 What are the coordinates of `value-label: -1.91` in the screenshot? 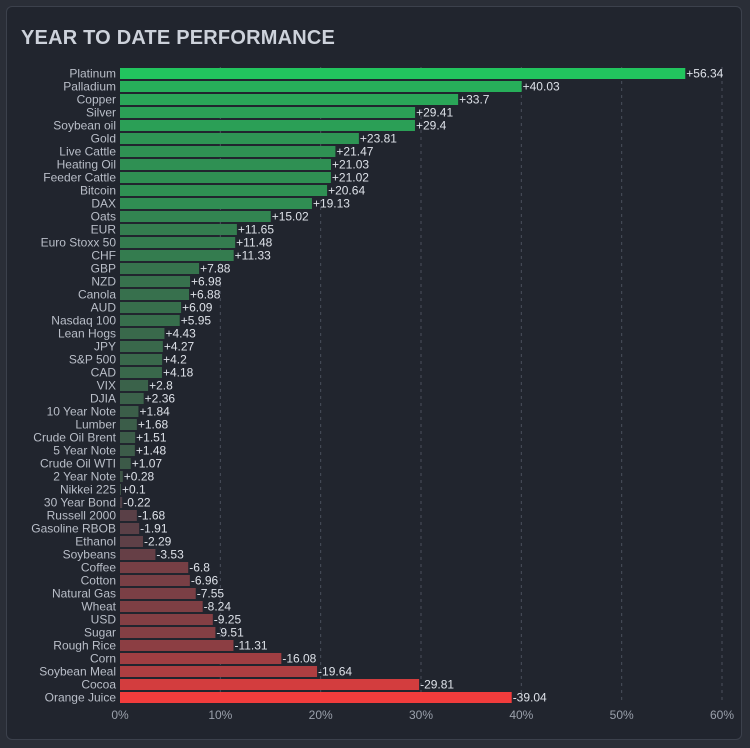 It's located at (154, 529).